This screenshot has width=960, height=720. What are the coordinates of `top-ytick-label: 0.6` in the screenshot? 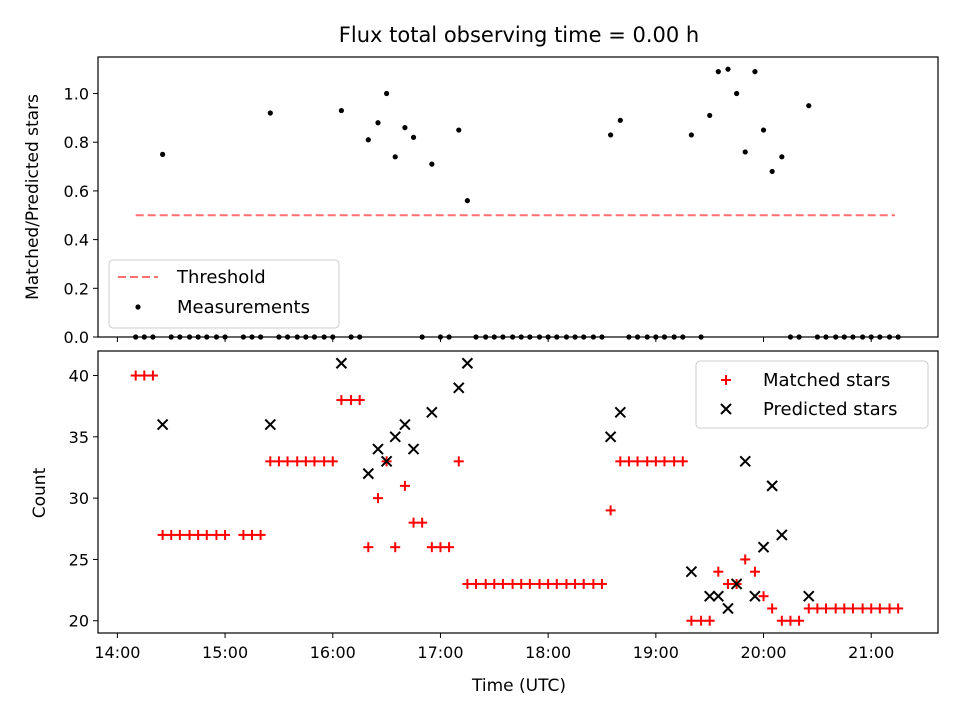 It's located at (76, 191).